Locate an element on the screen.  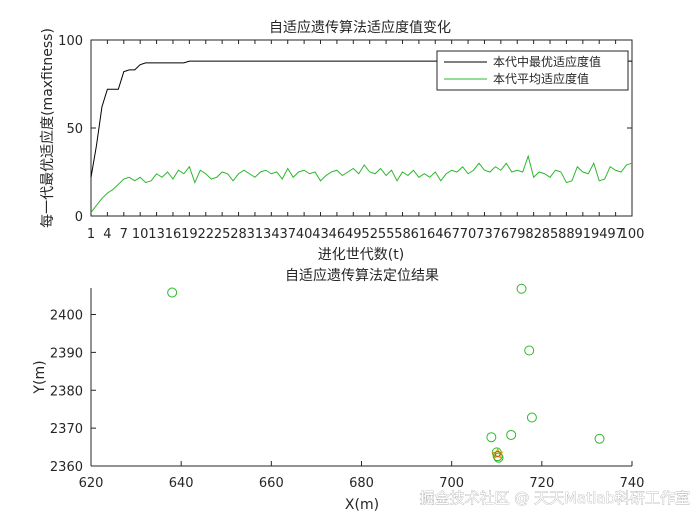
fitness-x-tick-label: 49 is located at coordinates (353, 234).